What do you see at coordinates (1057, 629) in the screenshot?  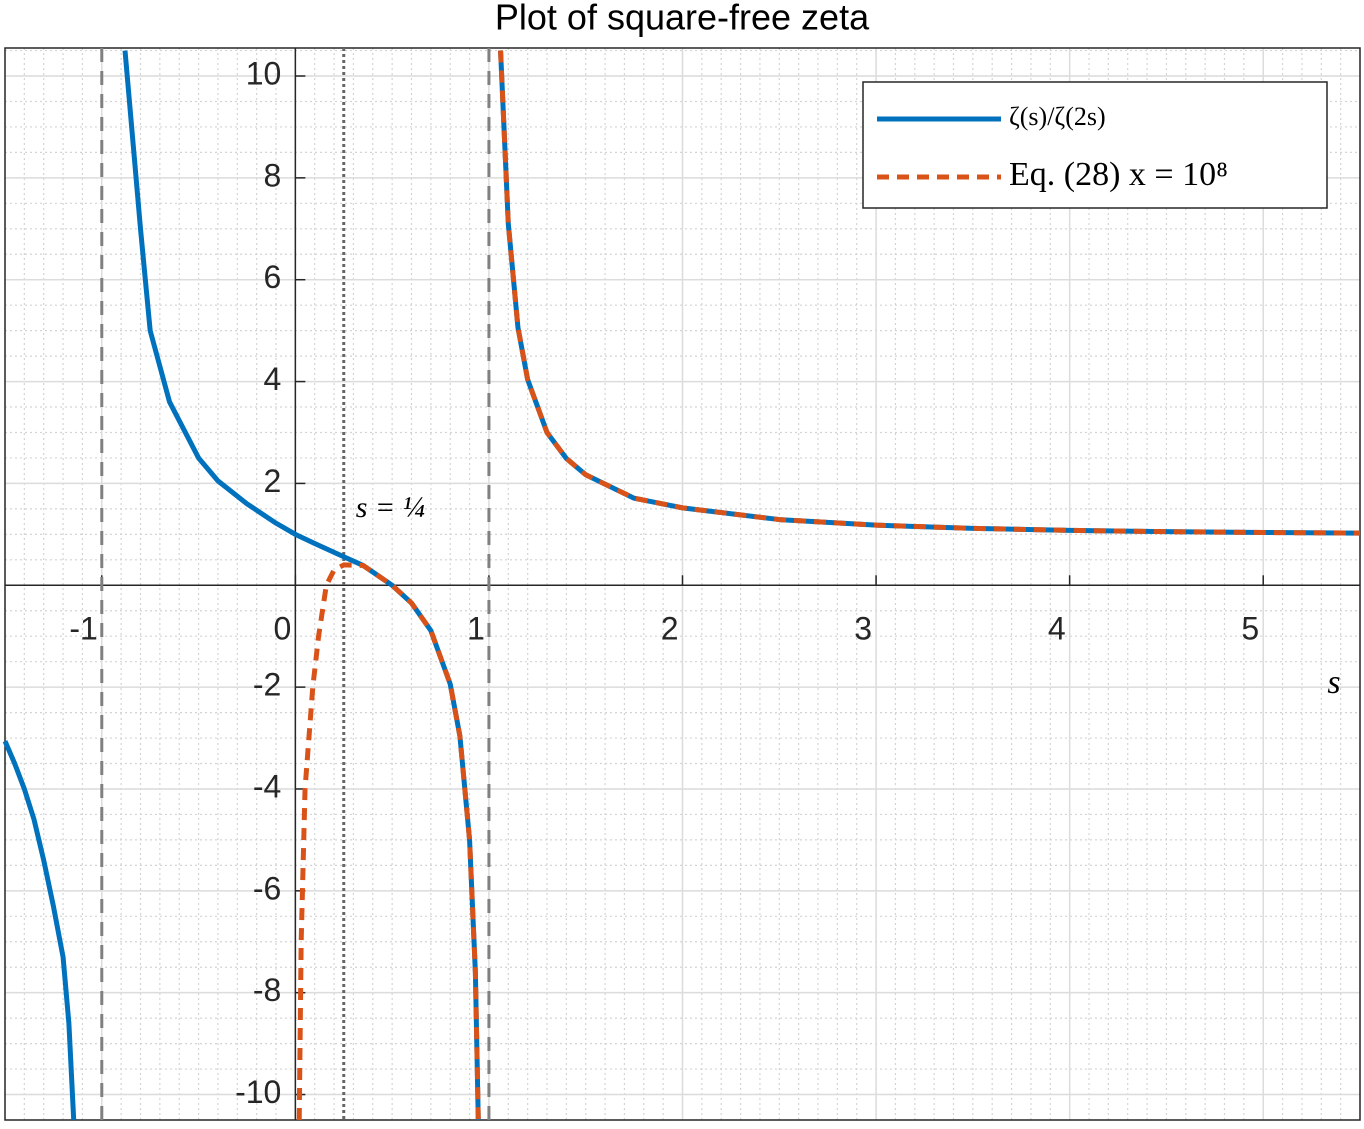 I see `x-tick-label: 4` at bounding box center [1057, 629].